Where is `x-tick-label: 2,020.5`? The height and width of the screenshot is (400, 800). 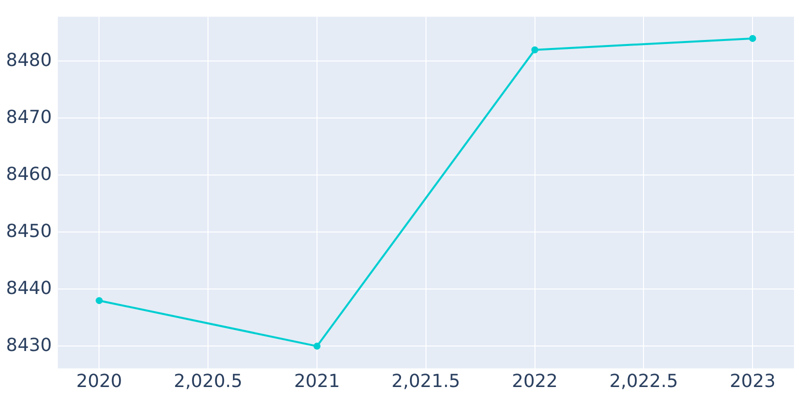 x-tick-label: 2,020.5 is located at coordinates (208, 381).